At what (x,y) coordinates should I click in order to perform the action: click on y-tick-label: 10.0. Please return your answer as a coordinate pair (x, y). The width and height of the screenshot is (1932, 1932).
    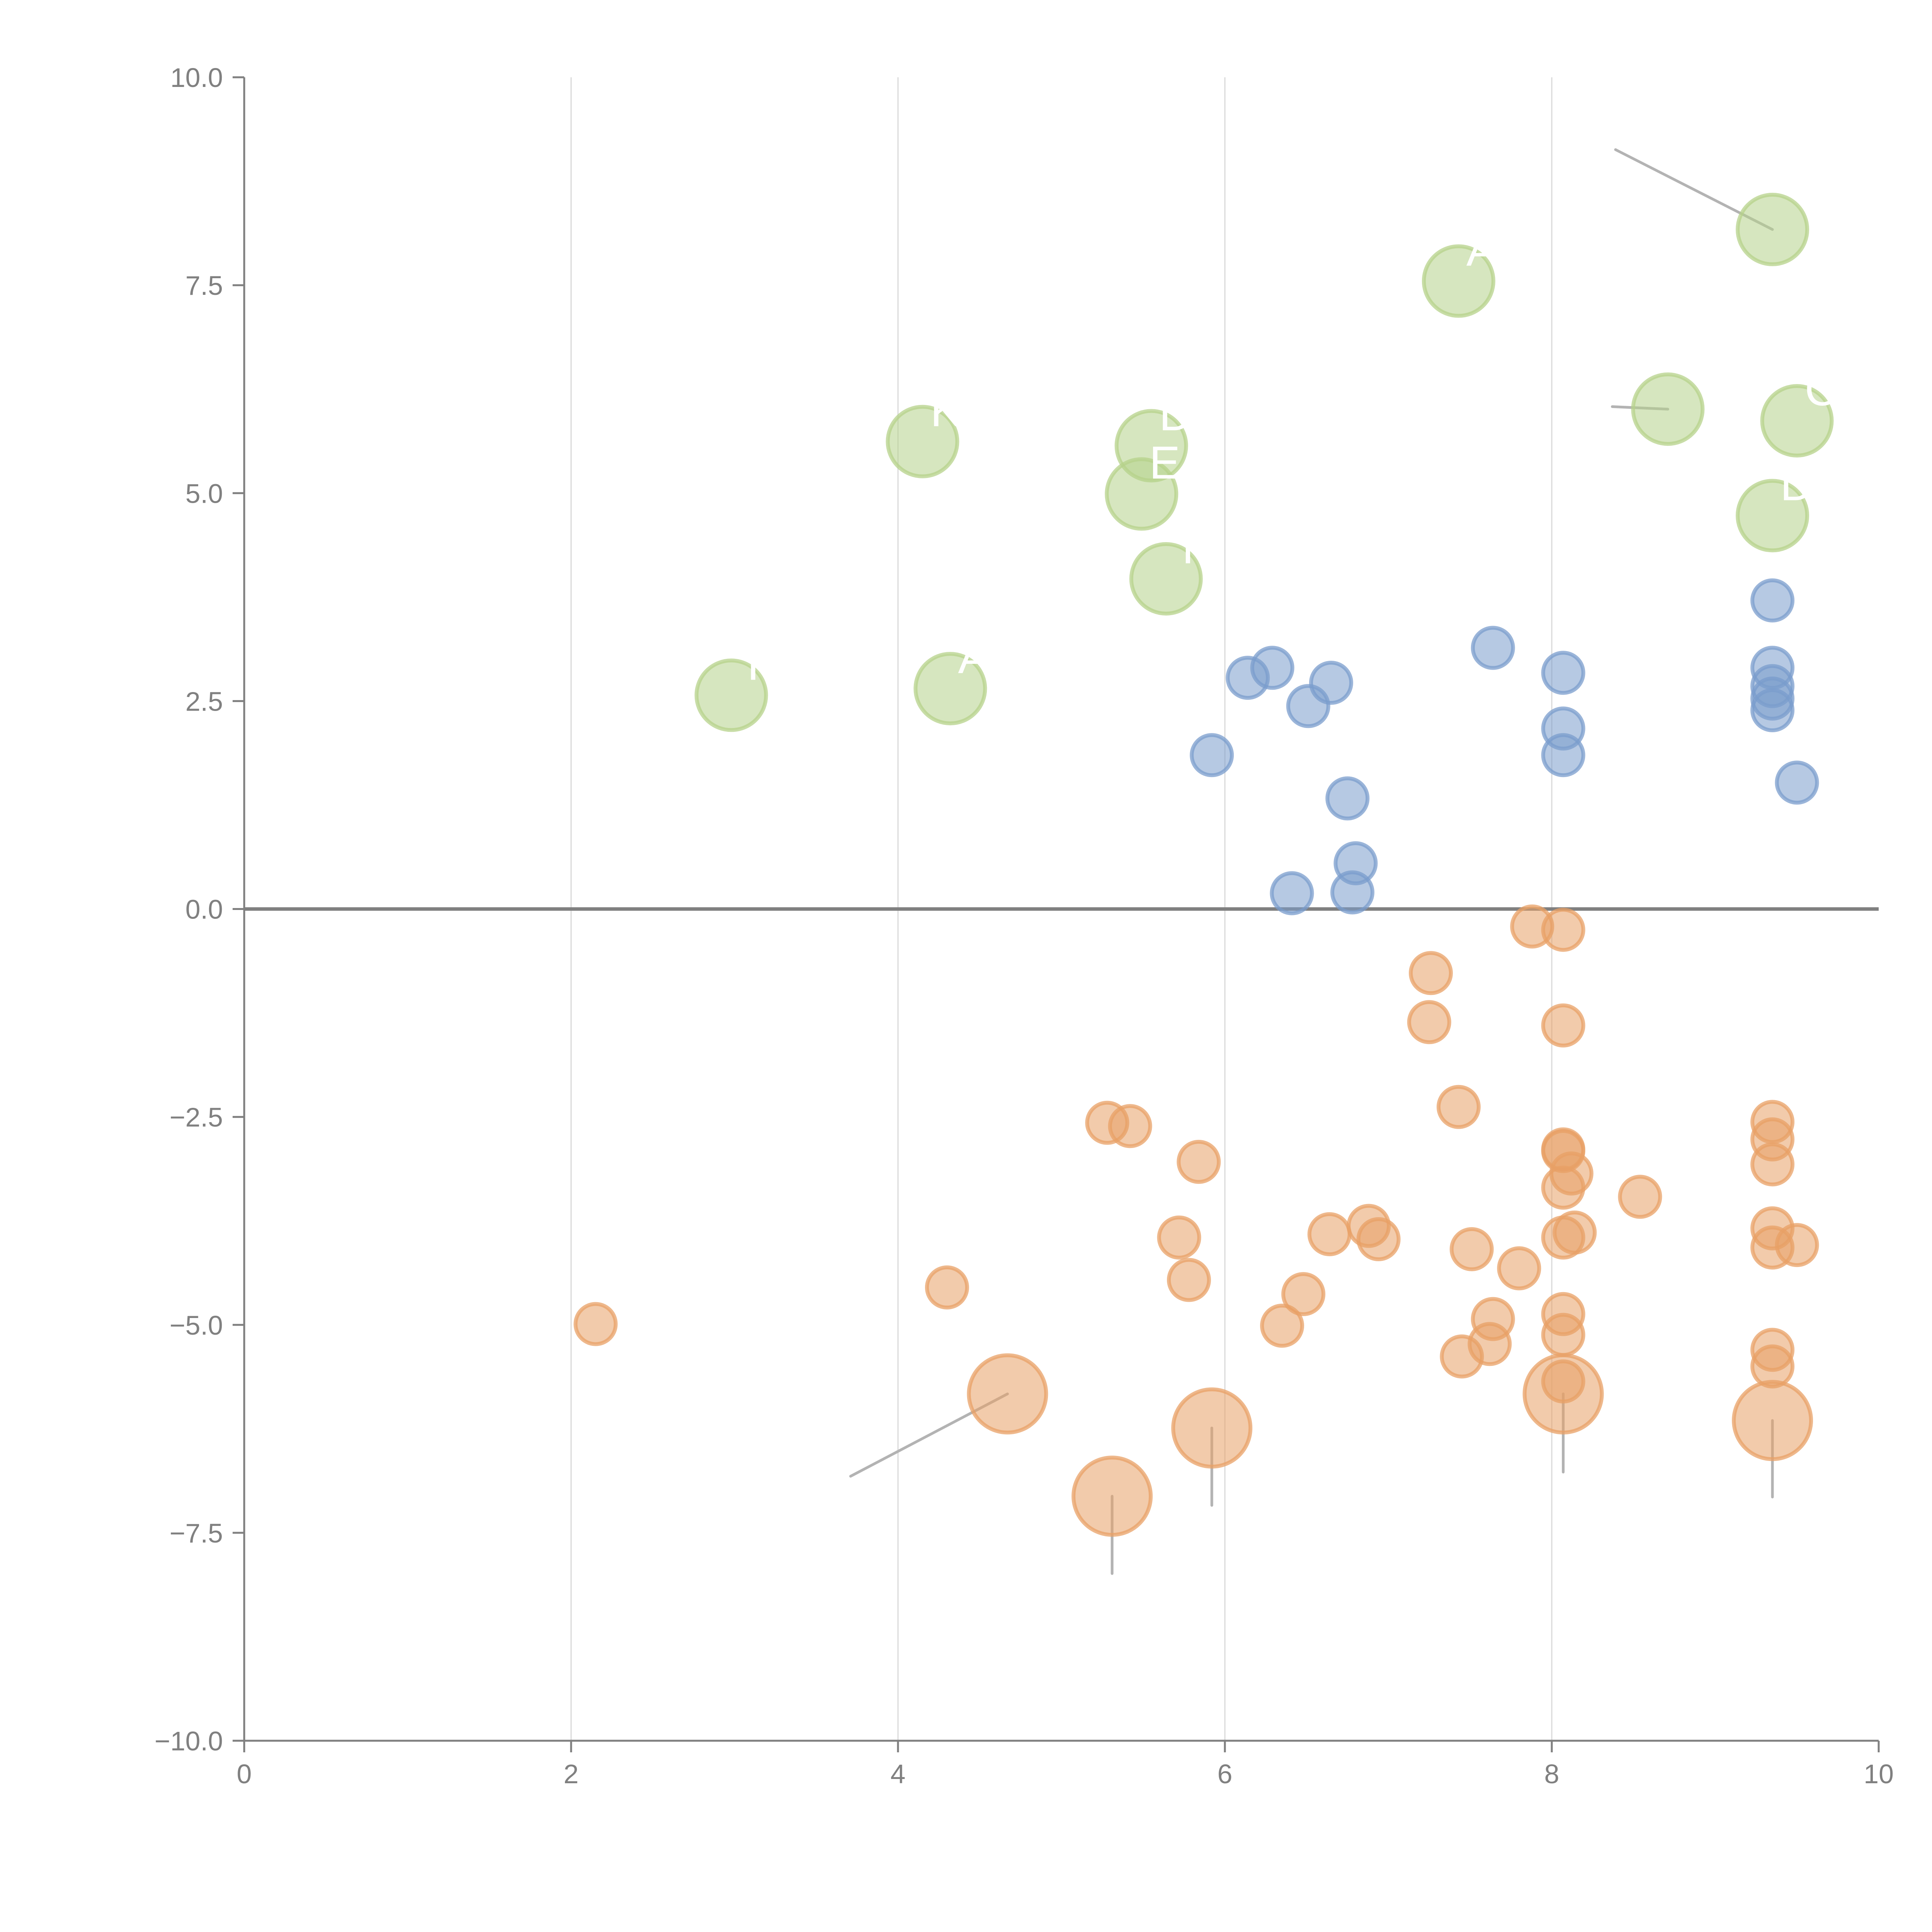
    Looking at the image, I should click on (197, 78).